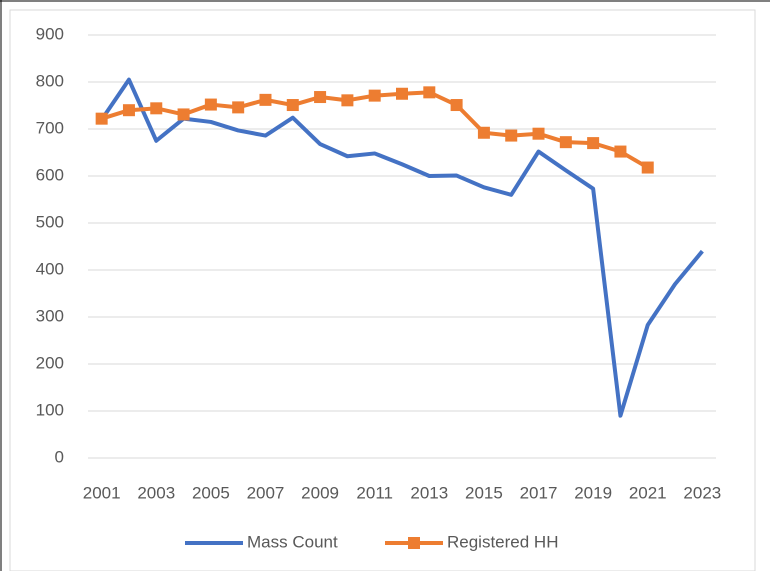  Describe the element at coordinates (156, 492) in the screenshot. I see `x-tick-label: 2003` at that location.